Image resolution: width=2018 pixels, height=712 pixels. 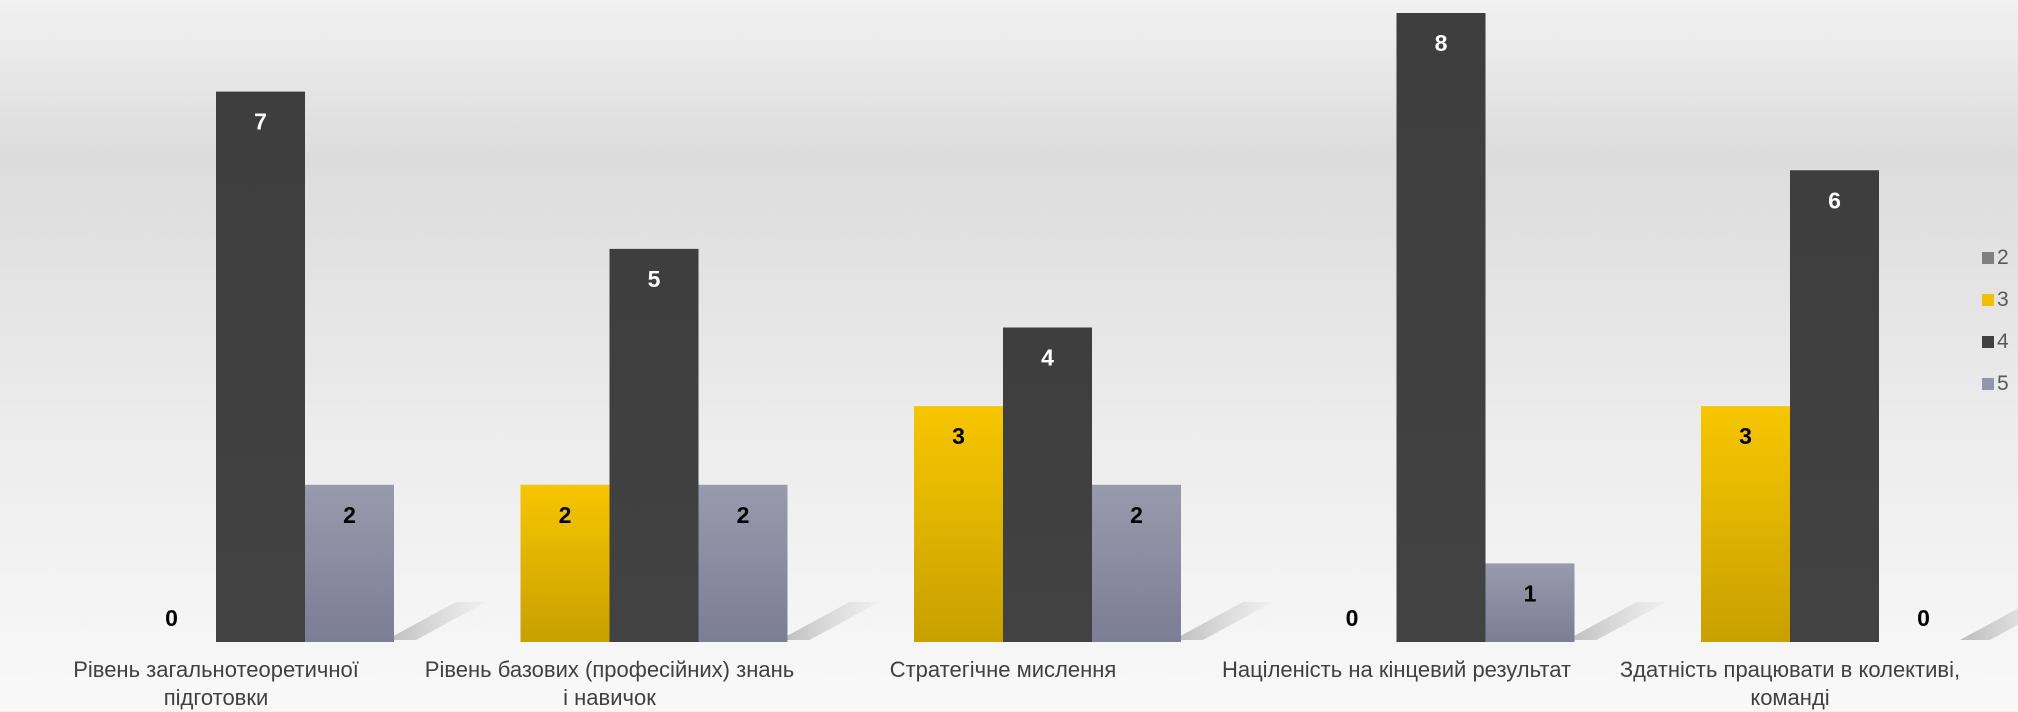 I want to click on legend-item: 4, so click(x=1995, y=342).